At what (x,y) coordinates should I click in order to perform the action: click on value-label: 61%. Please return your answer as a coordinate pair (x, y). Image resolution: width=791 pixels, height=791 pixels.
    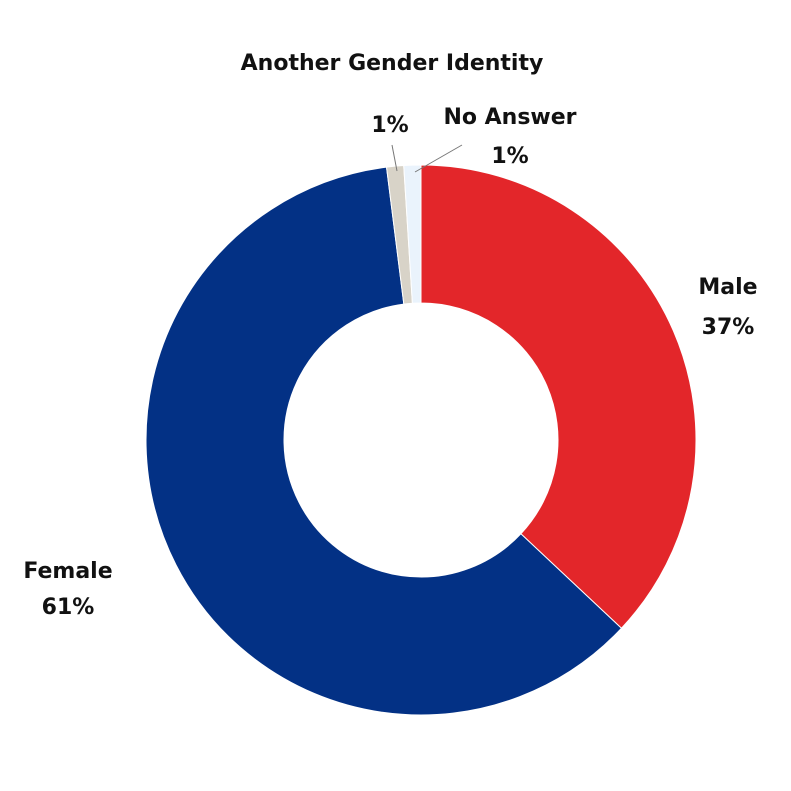
    Looking at the image, I should click on (68, 607).